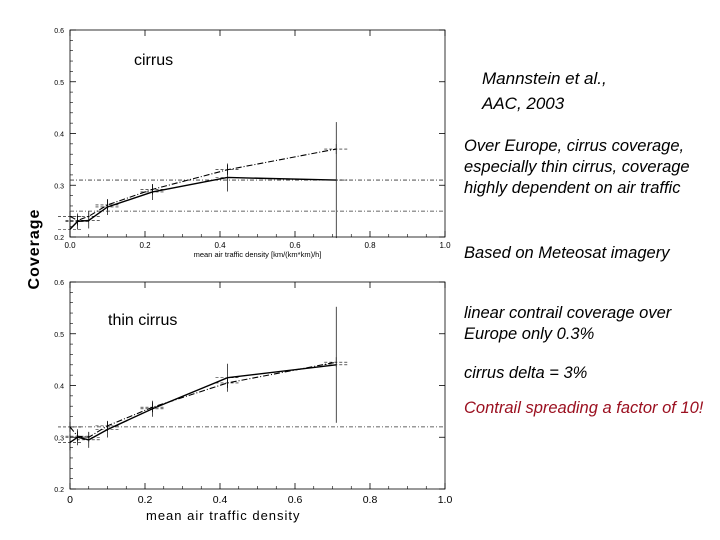 This screenshot has width=720, height=540. I want to click on citation-line-1: Mannstein et al.,, so click(544, 78).